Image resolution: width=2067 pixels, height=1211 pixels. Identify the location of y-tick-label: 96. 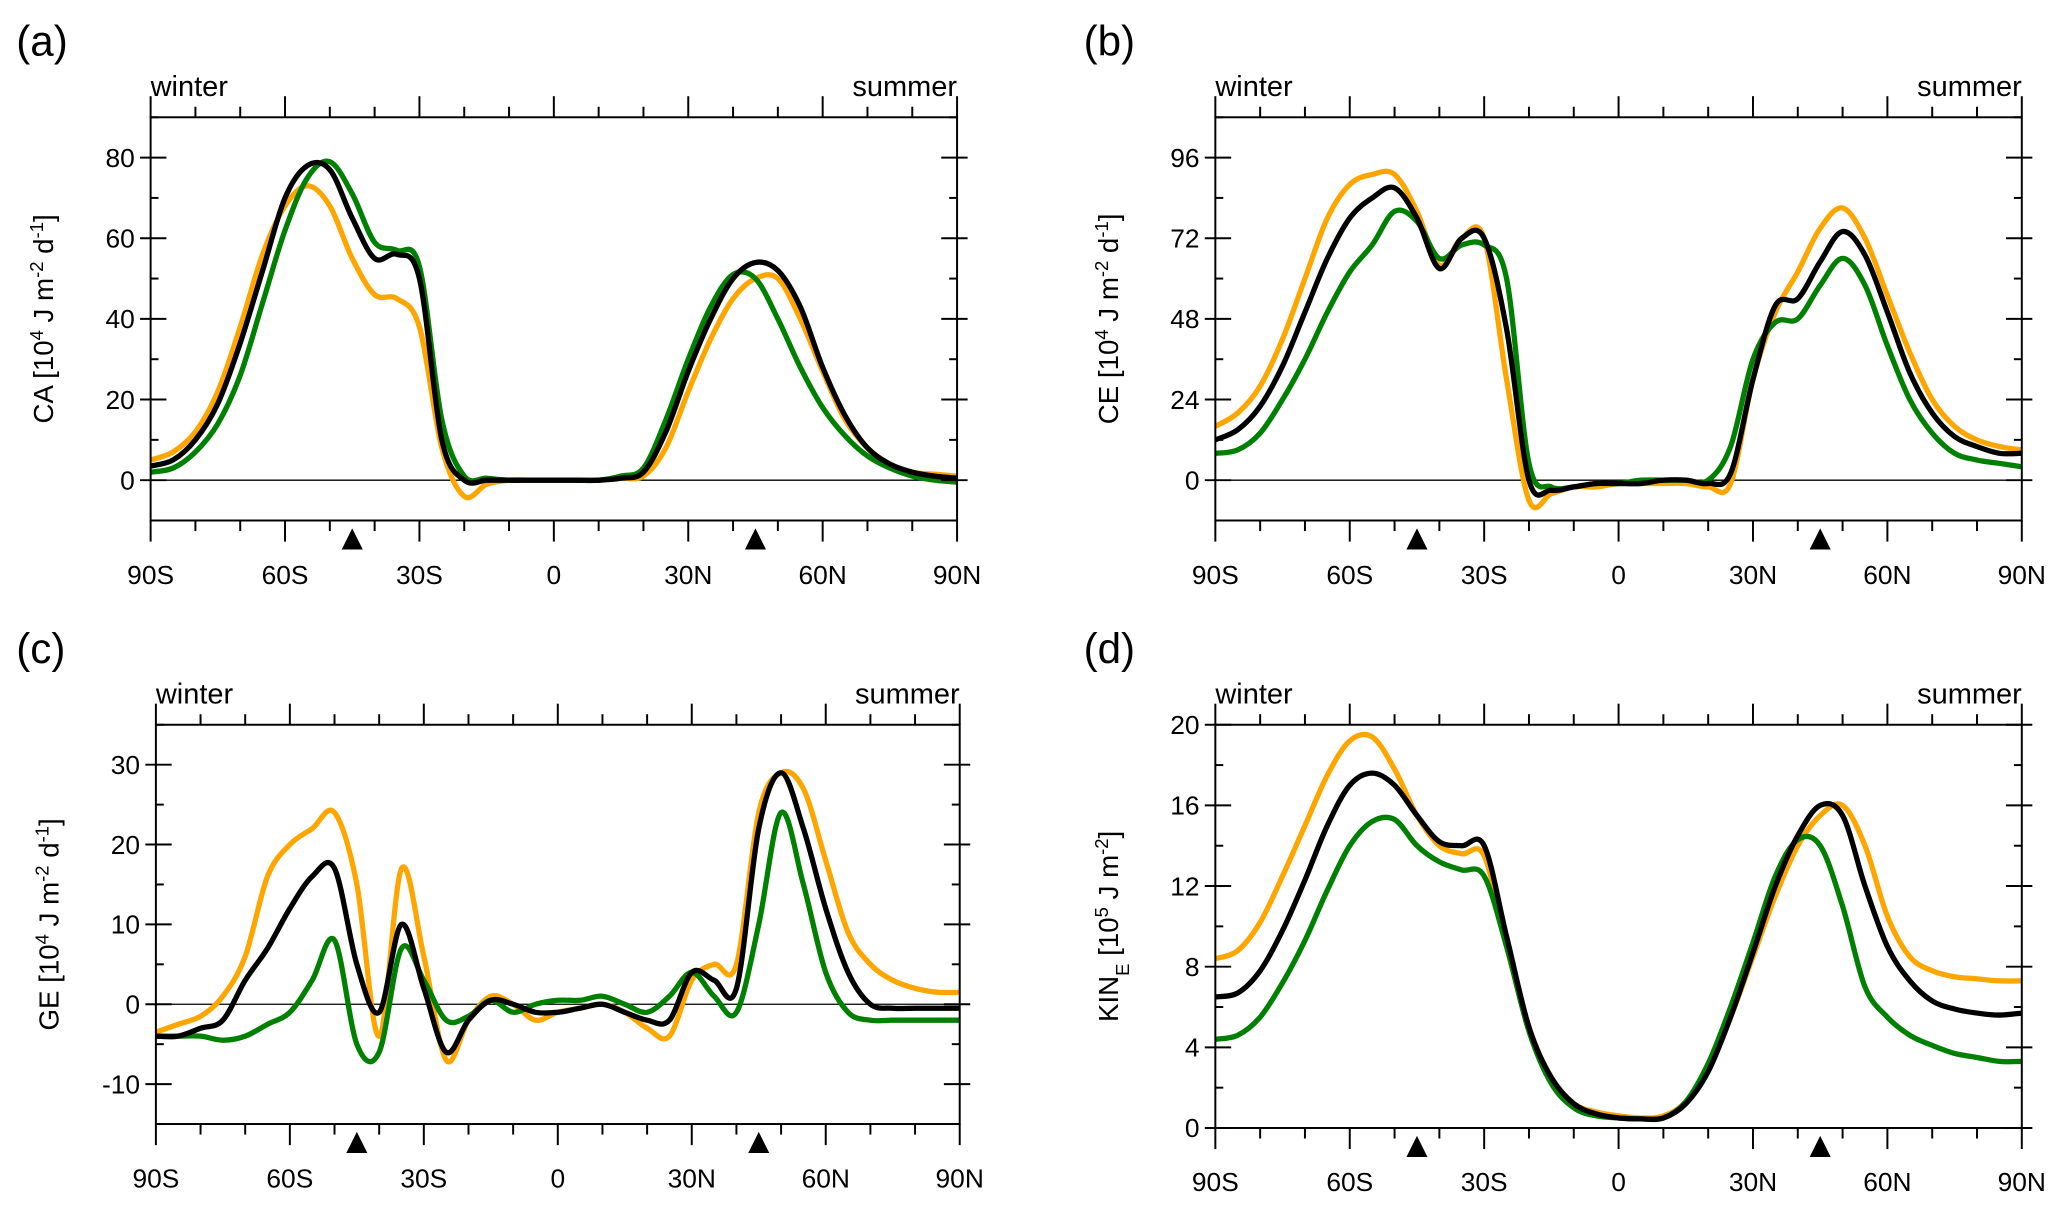
(1184, 158).